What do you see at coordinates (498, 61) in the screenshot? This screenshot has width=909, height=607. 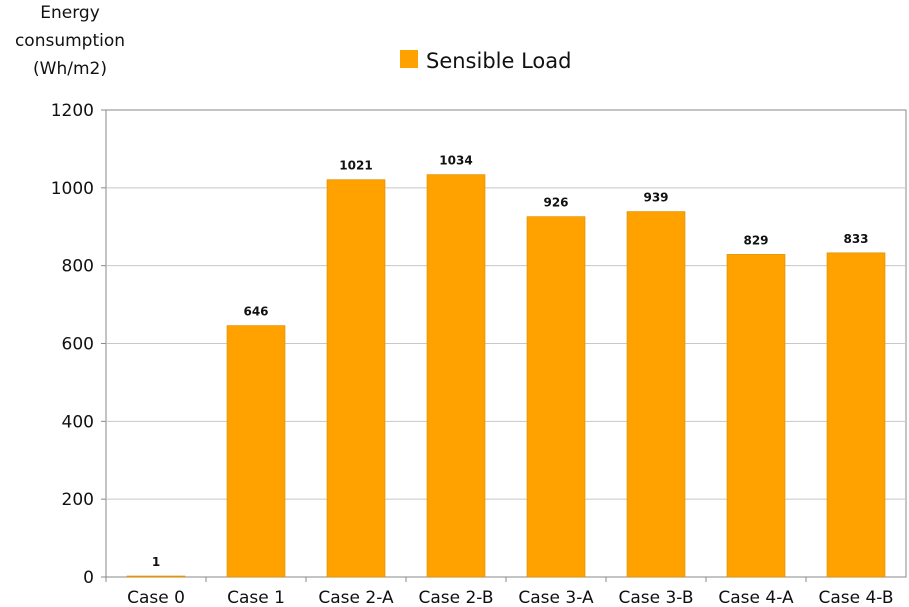 I see `legend-label-sensible-load: Sensible Load` at bounding box center [498, 61].